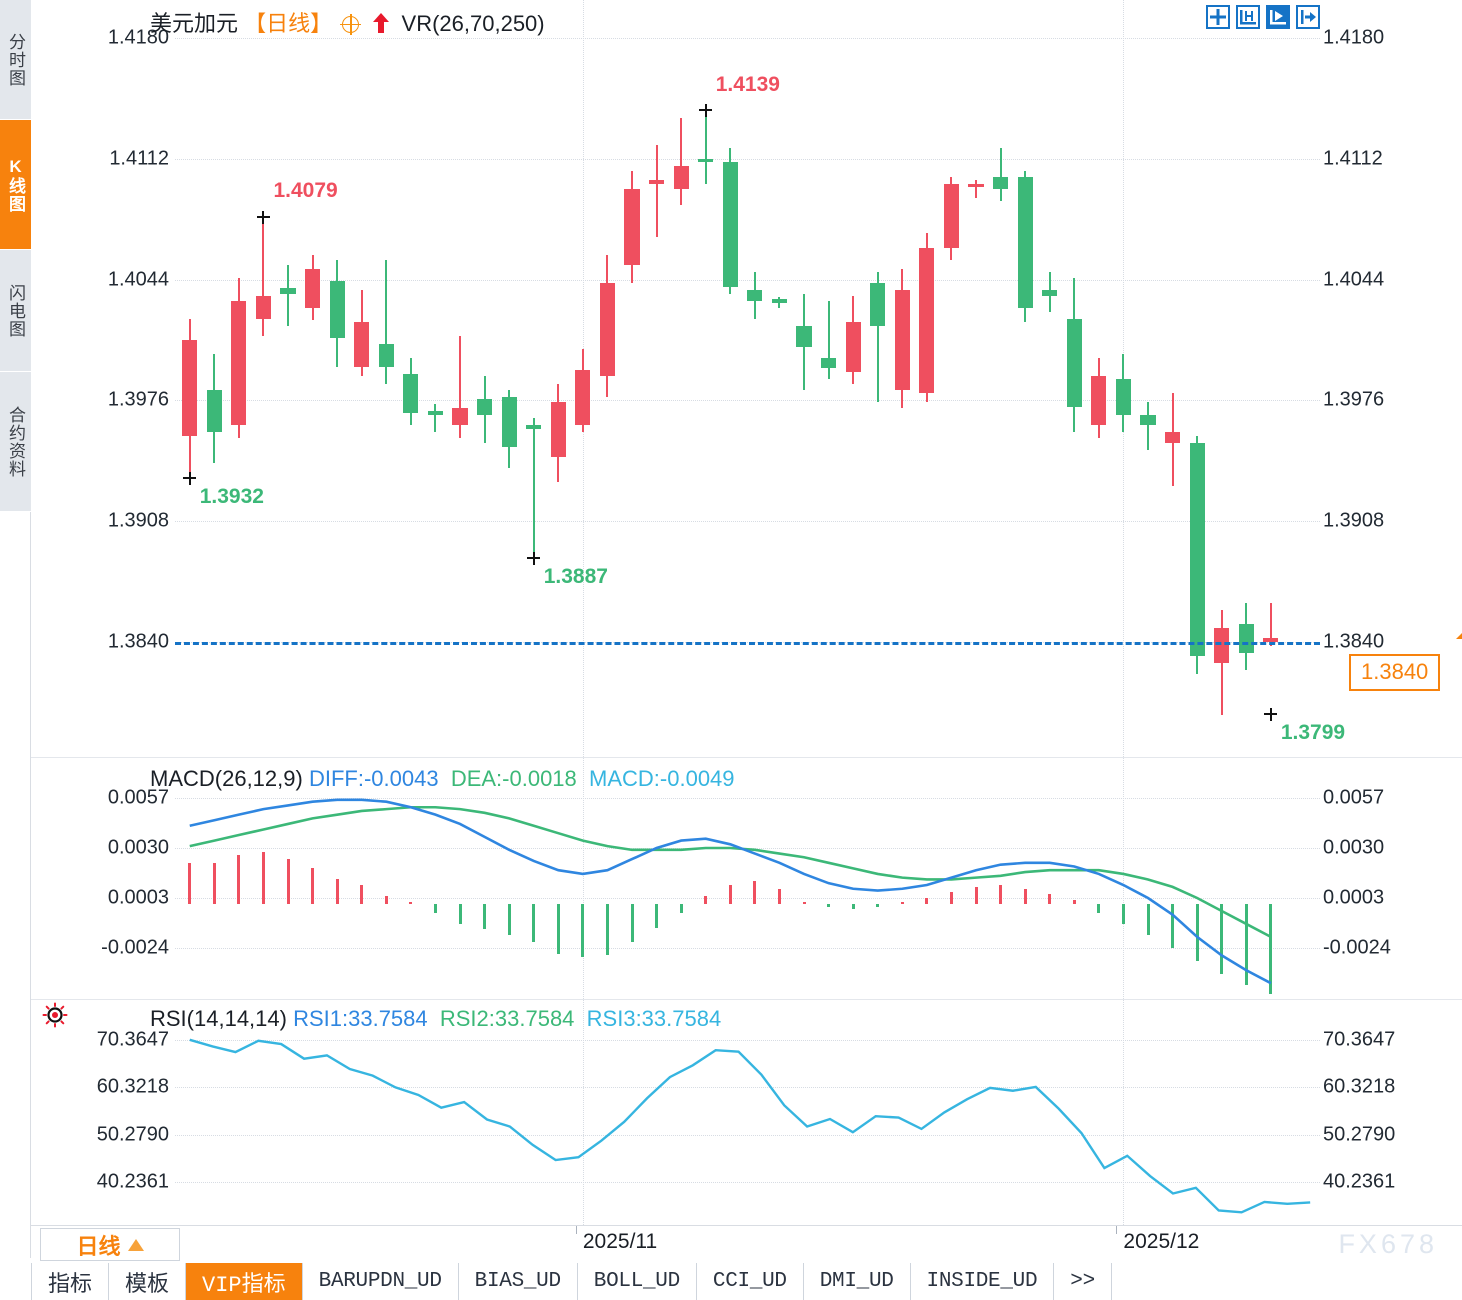  I want to click on inside-ud-tab: INSIDE_UD, so click(983, 1281).